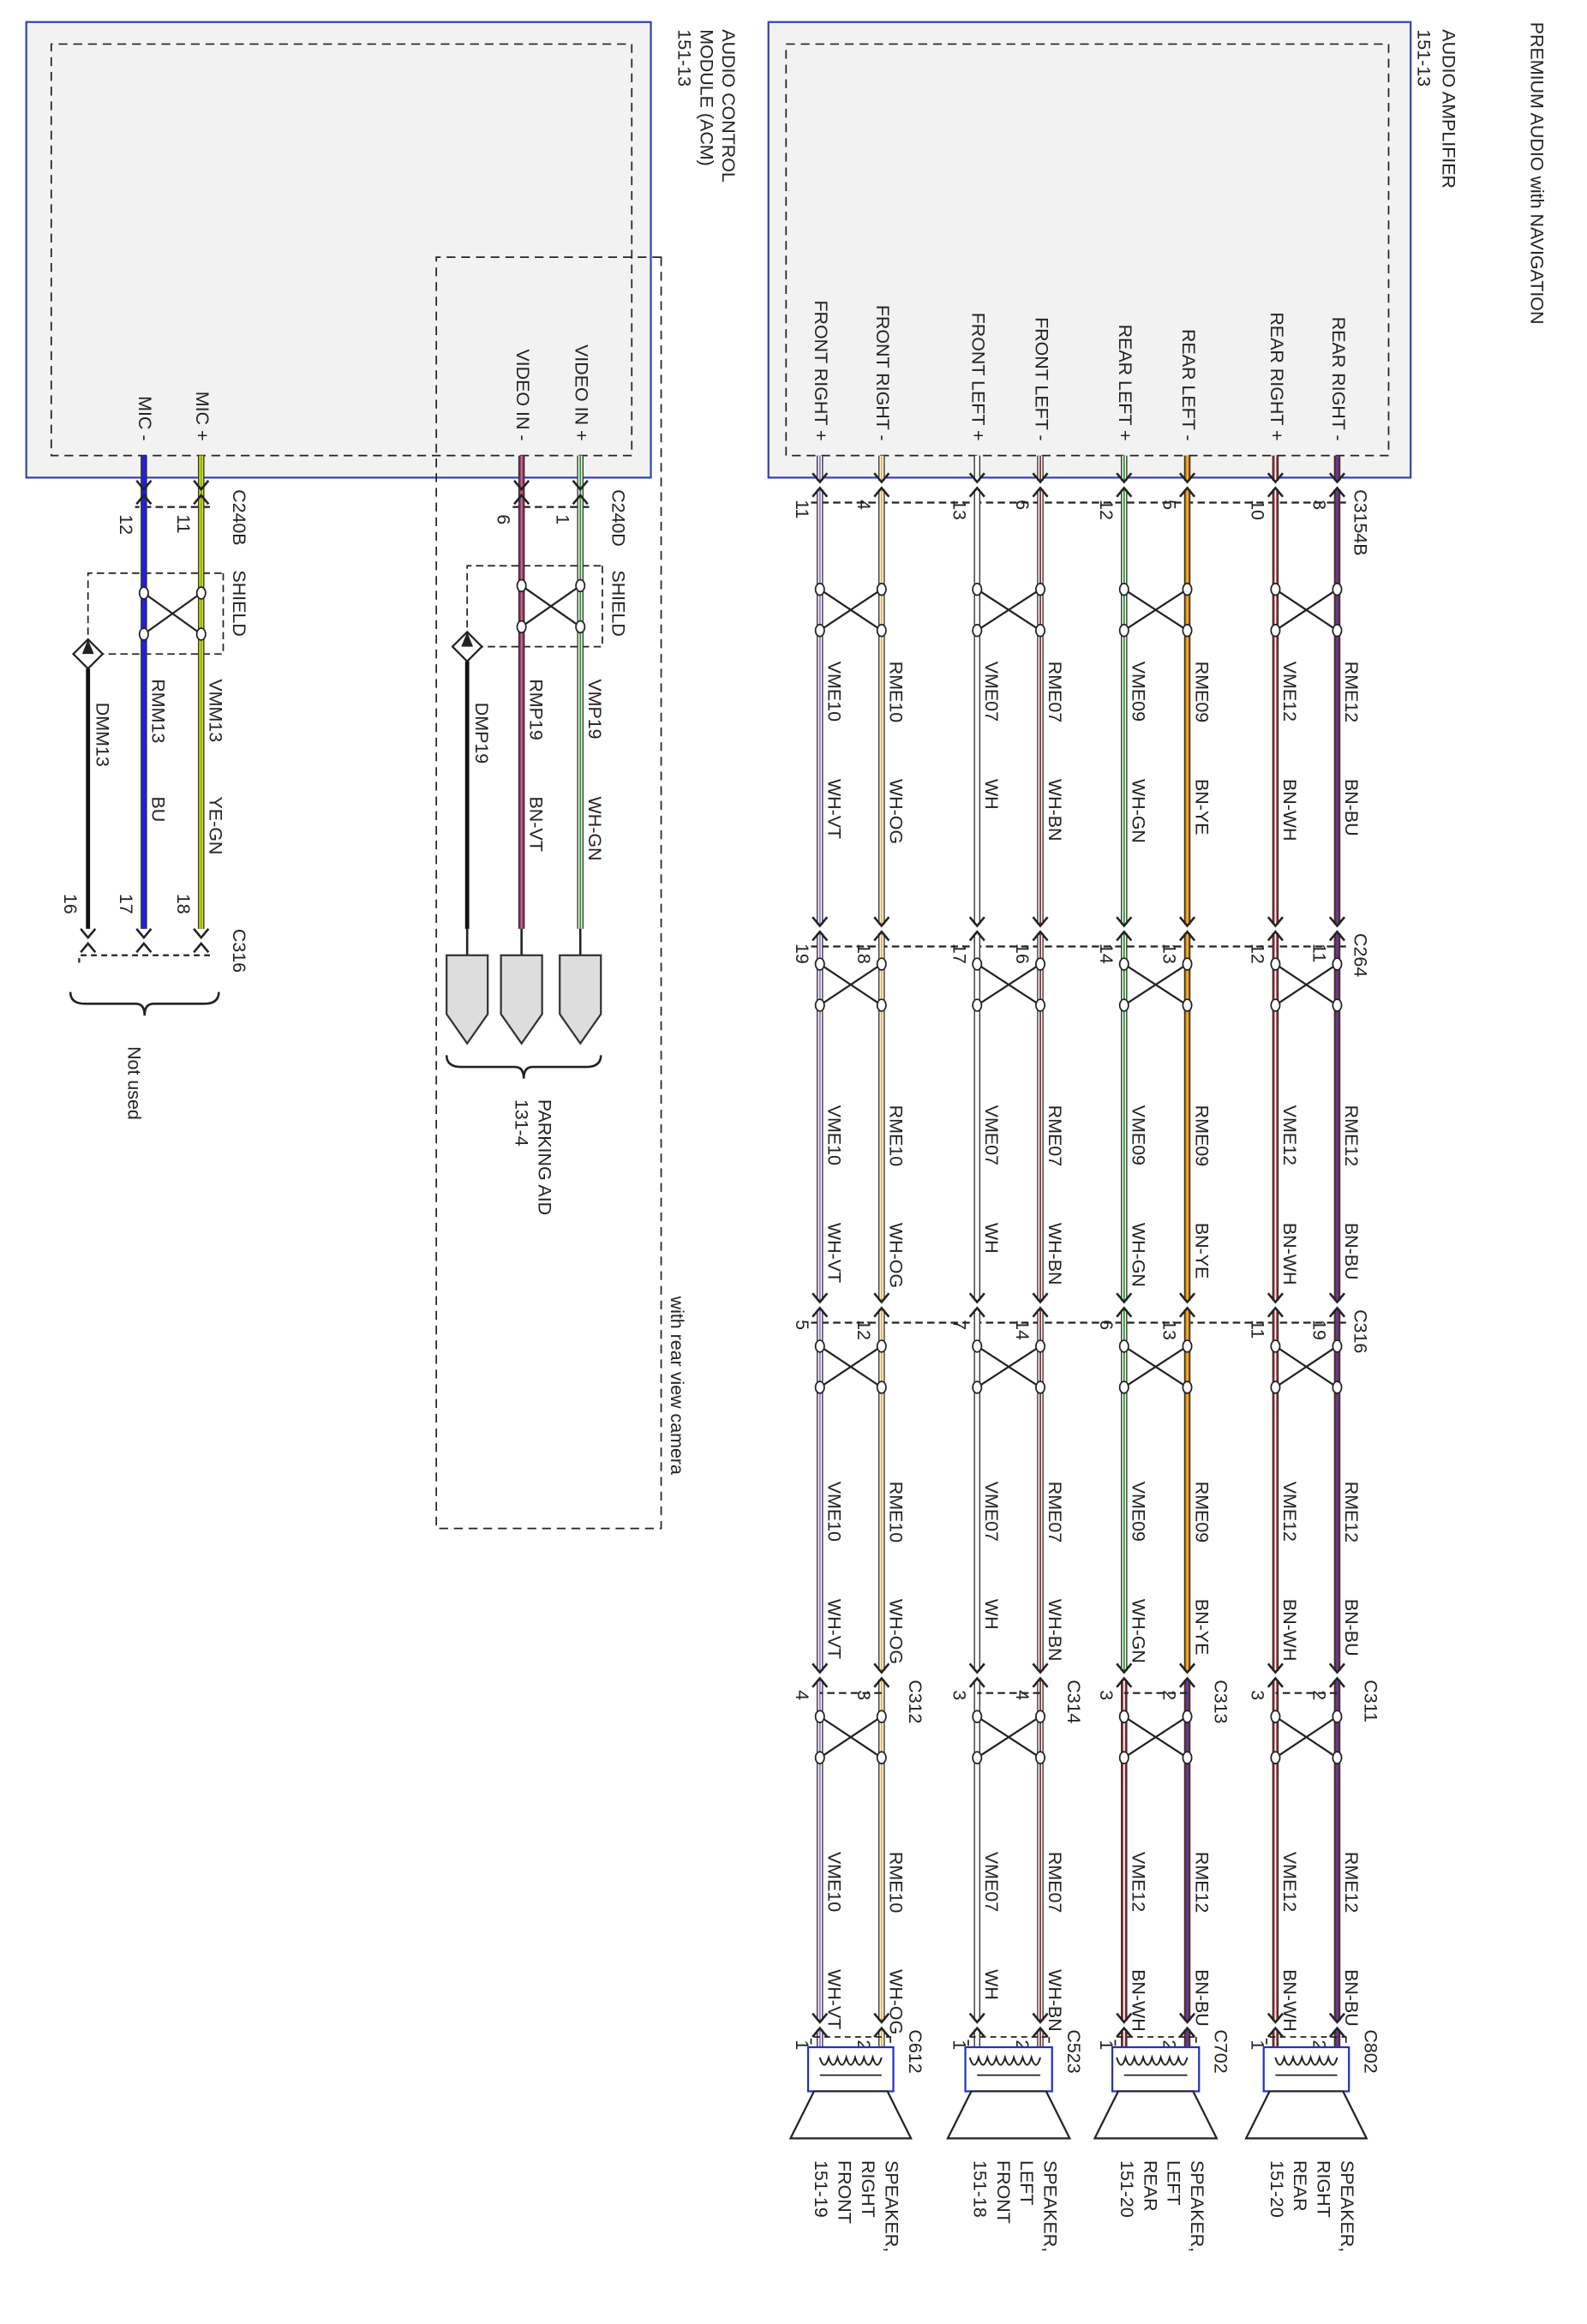 This screenshot has height=2324, width=1587. What do you see at coordinates (802, 1695) in the screenshot?
I see `pin-number: 4` at bounding box center [802, 1695].